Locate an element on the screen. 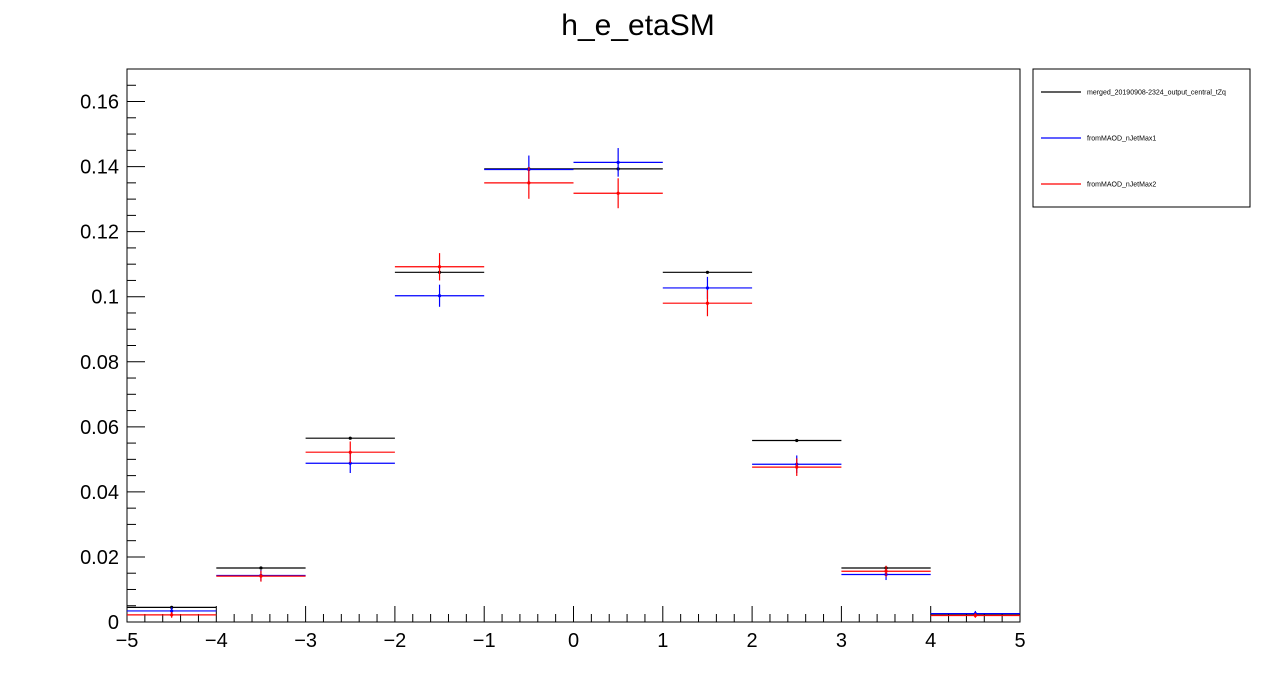 The height and width of the screenshot is (692, 1276). y-tick-label: 0.14 is located at coordinates (99, 168).